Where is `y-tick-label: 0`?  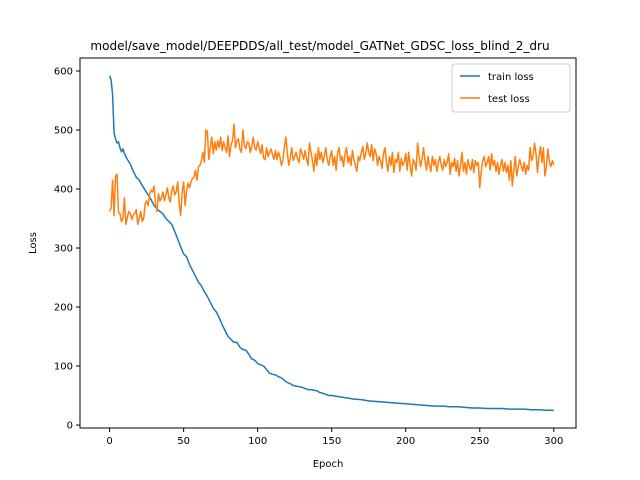
y-tick-label: 0 is located at coordinates (70, 426).